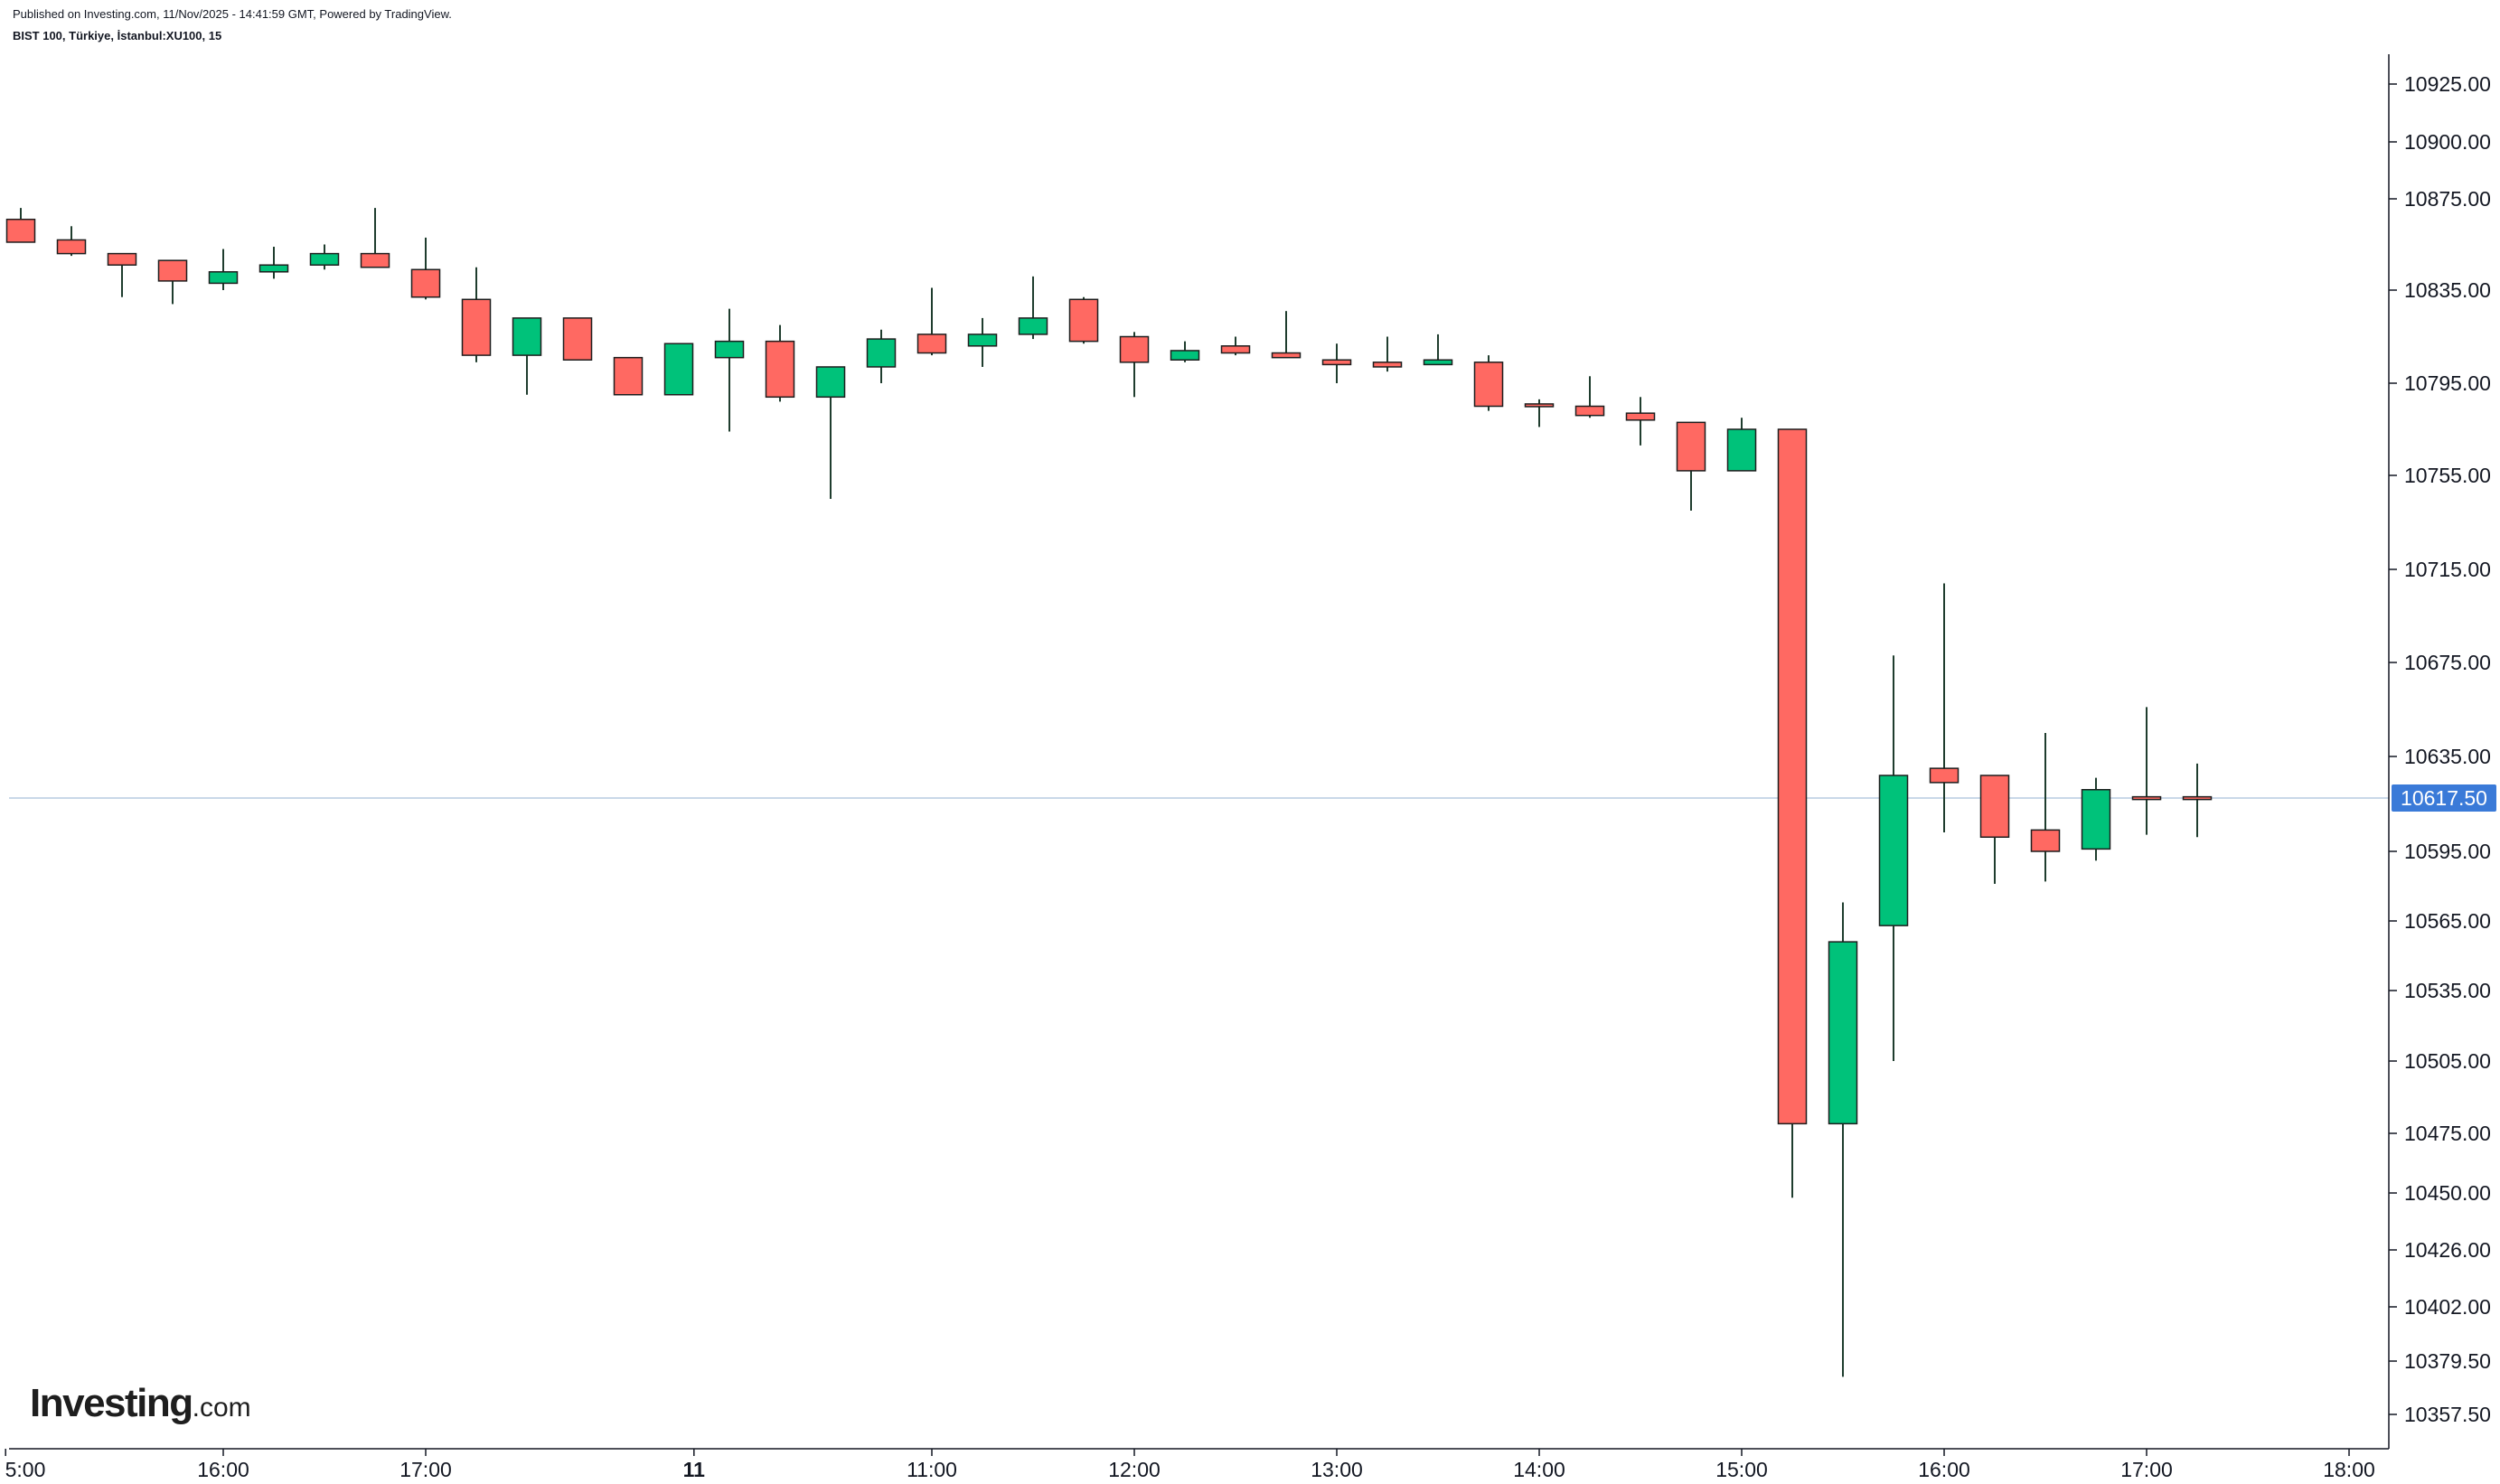 Image resolution: width=2500 pixels, height=1484 pixels. What do you see at coordinates (2447, 290) in the screenshot?
I see `price-tick-label: 10835.00` at bounding box center [2447, 290].